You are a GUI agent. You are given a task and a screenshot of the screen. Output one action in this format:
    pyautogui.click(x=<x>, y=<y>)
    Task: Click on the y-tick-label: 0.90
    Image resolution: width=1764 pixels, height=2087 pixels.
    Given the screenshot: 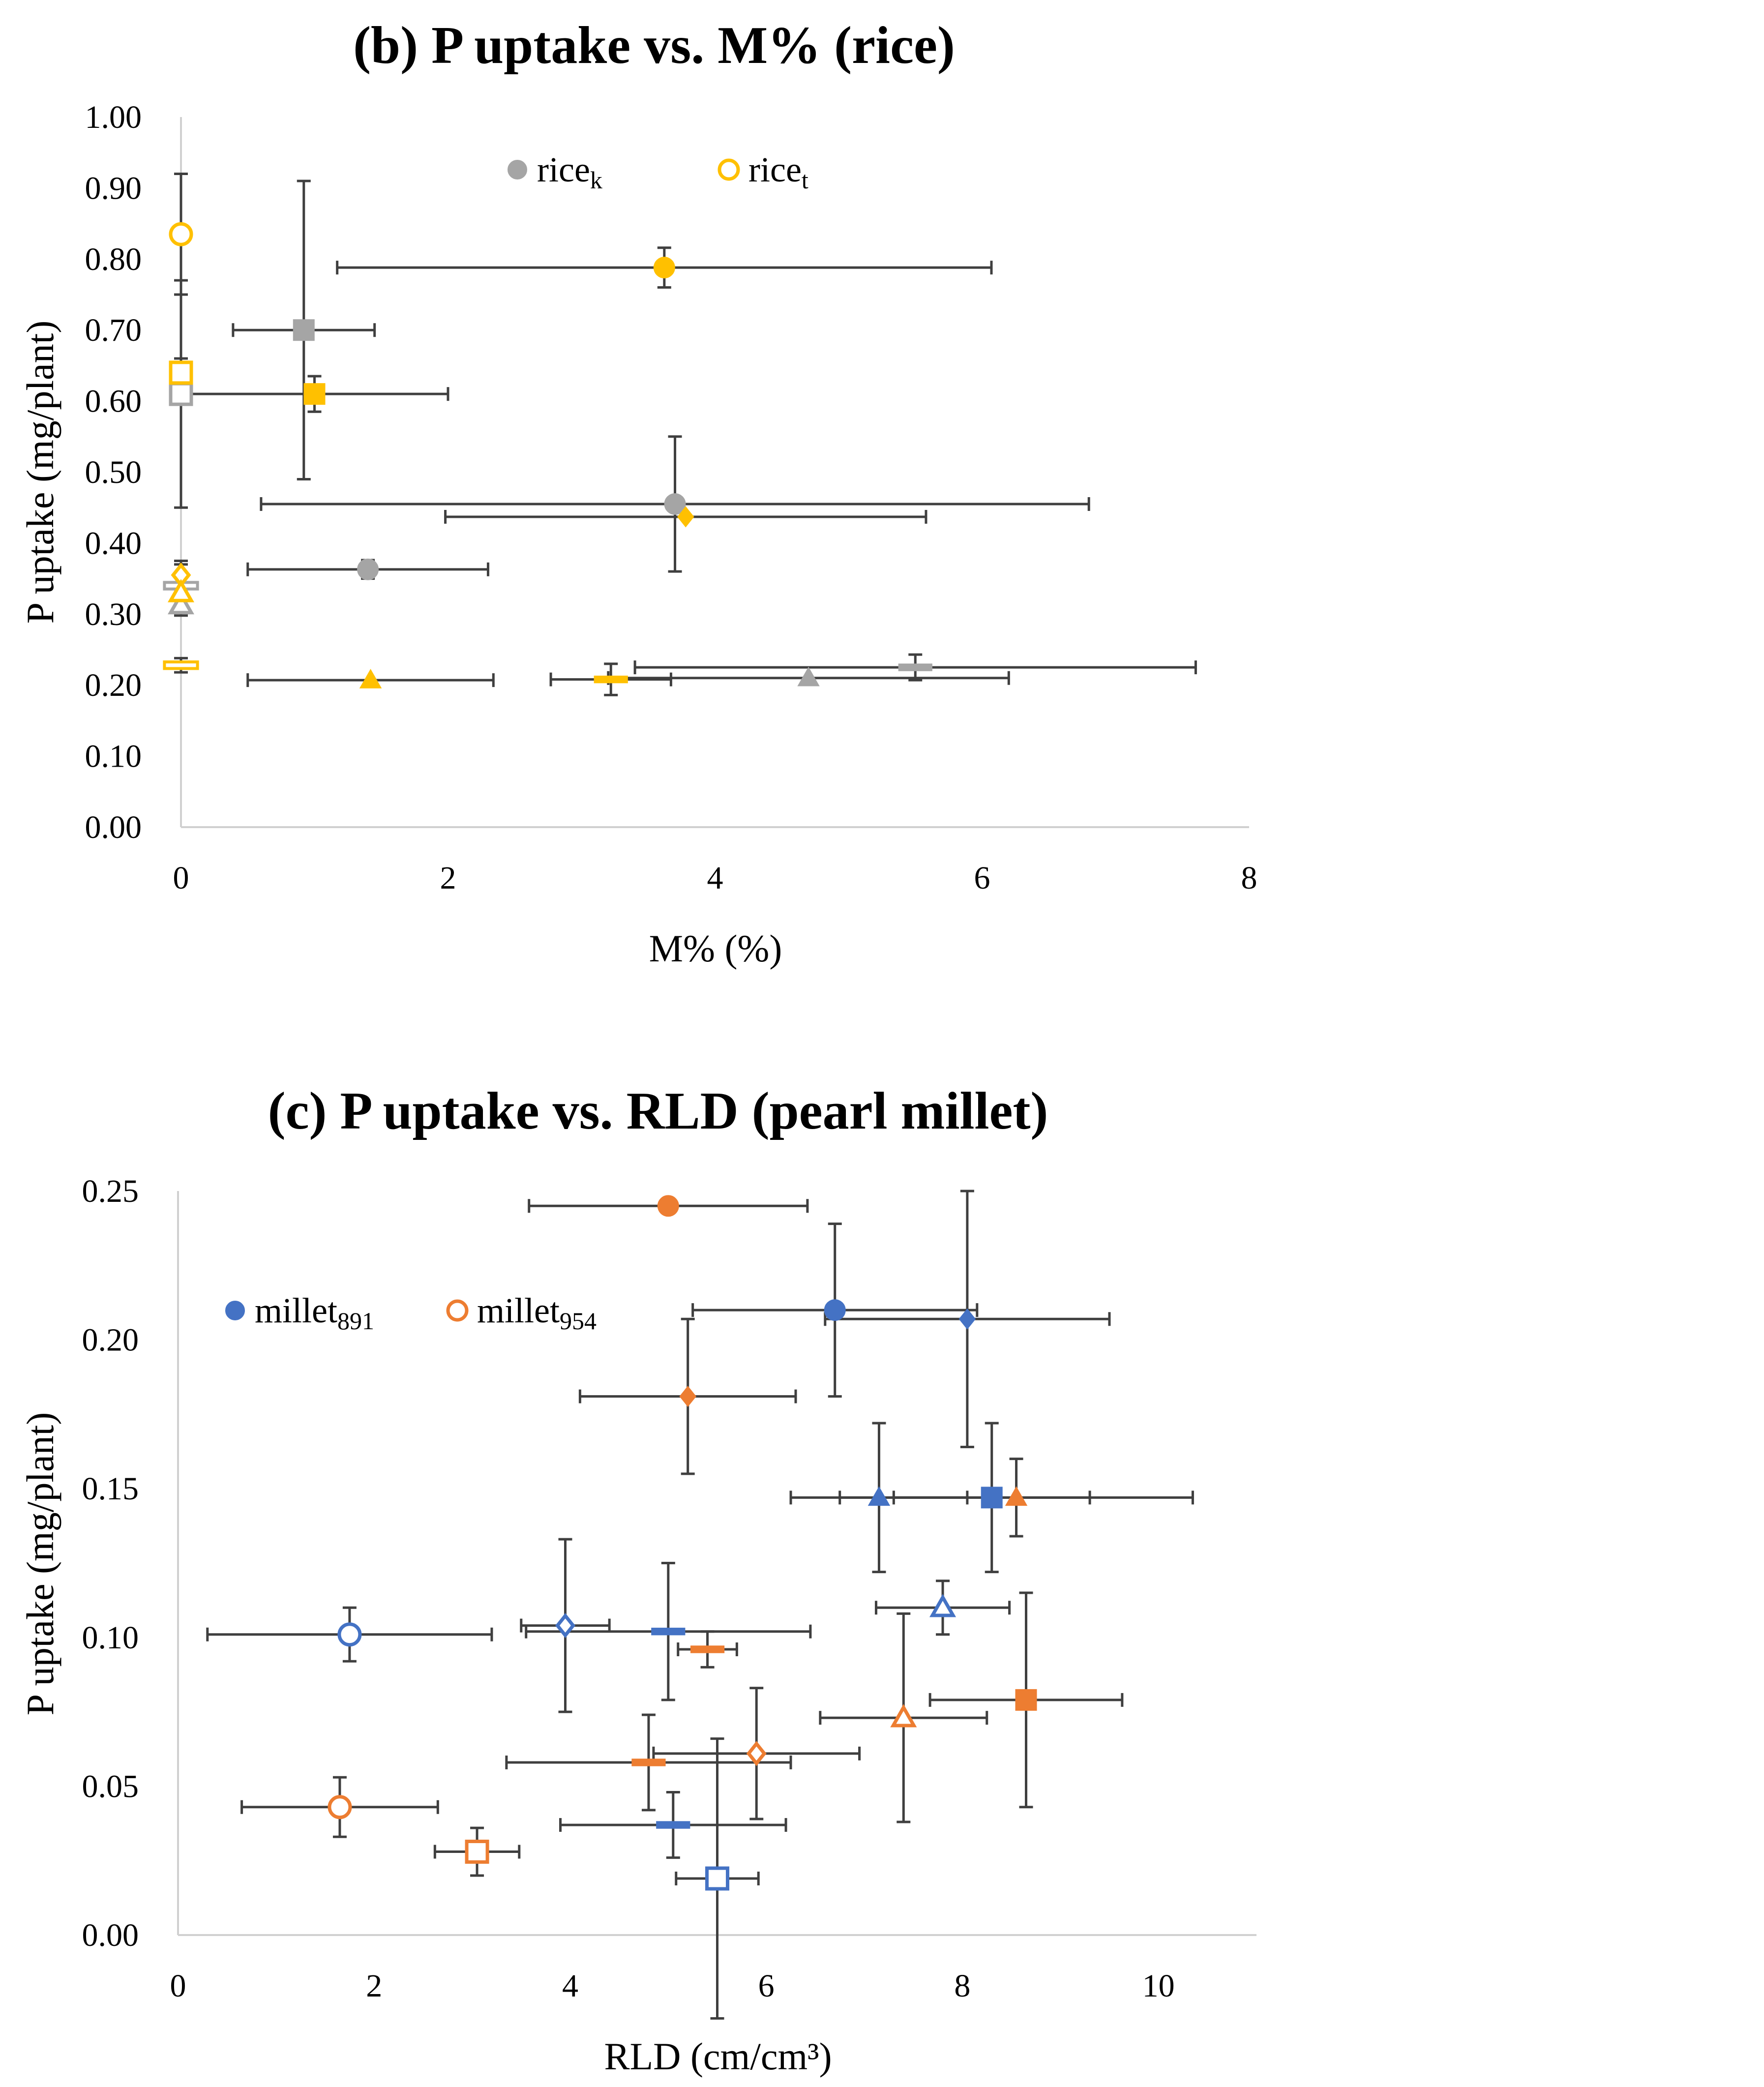 What is the action you would take?
    pyautogui.click(x=113, y=188)
    